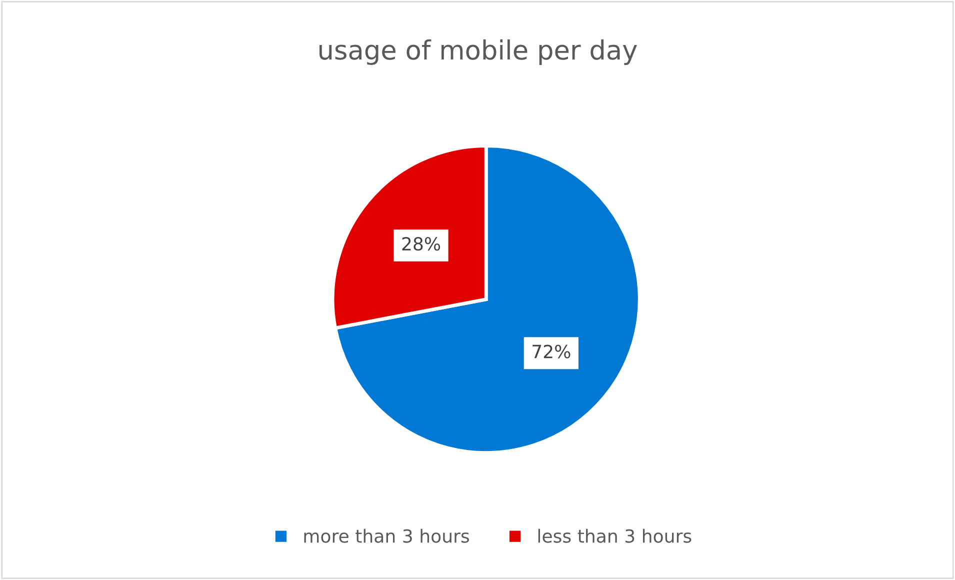 This screenshot has height=580, width=955. Describe the element at coordinates (478, 52) in the screenshot. I see `chart-title: usage of mobile per day` at that location.